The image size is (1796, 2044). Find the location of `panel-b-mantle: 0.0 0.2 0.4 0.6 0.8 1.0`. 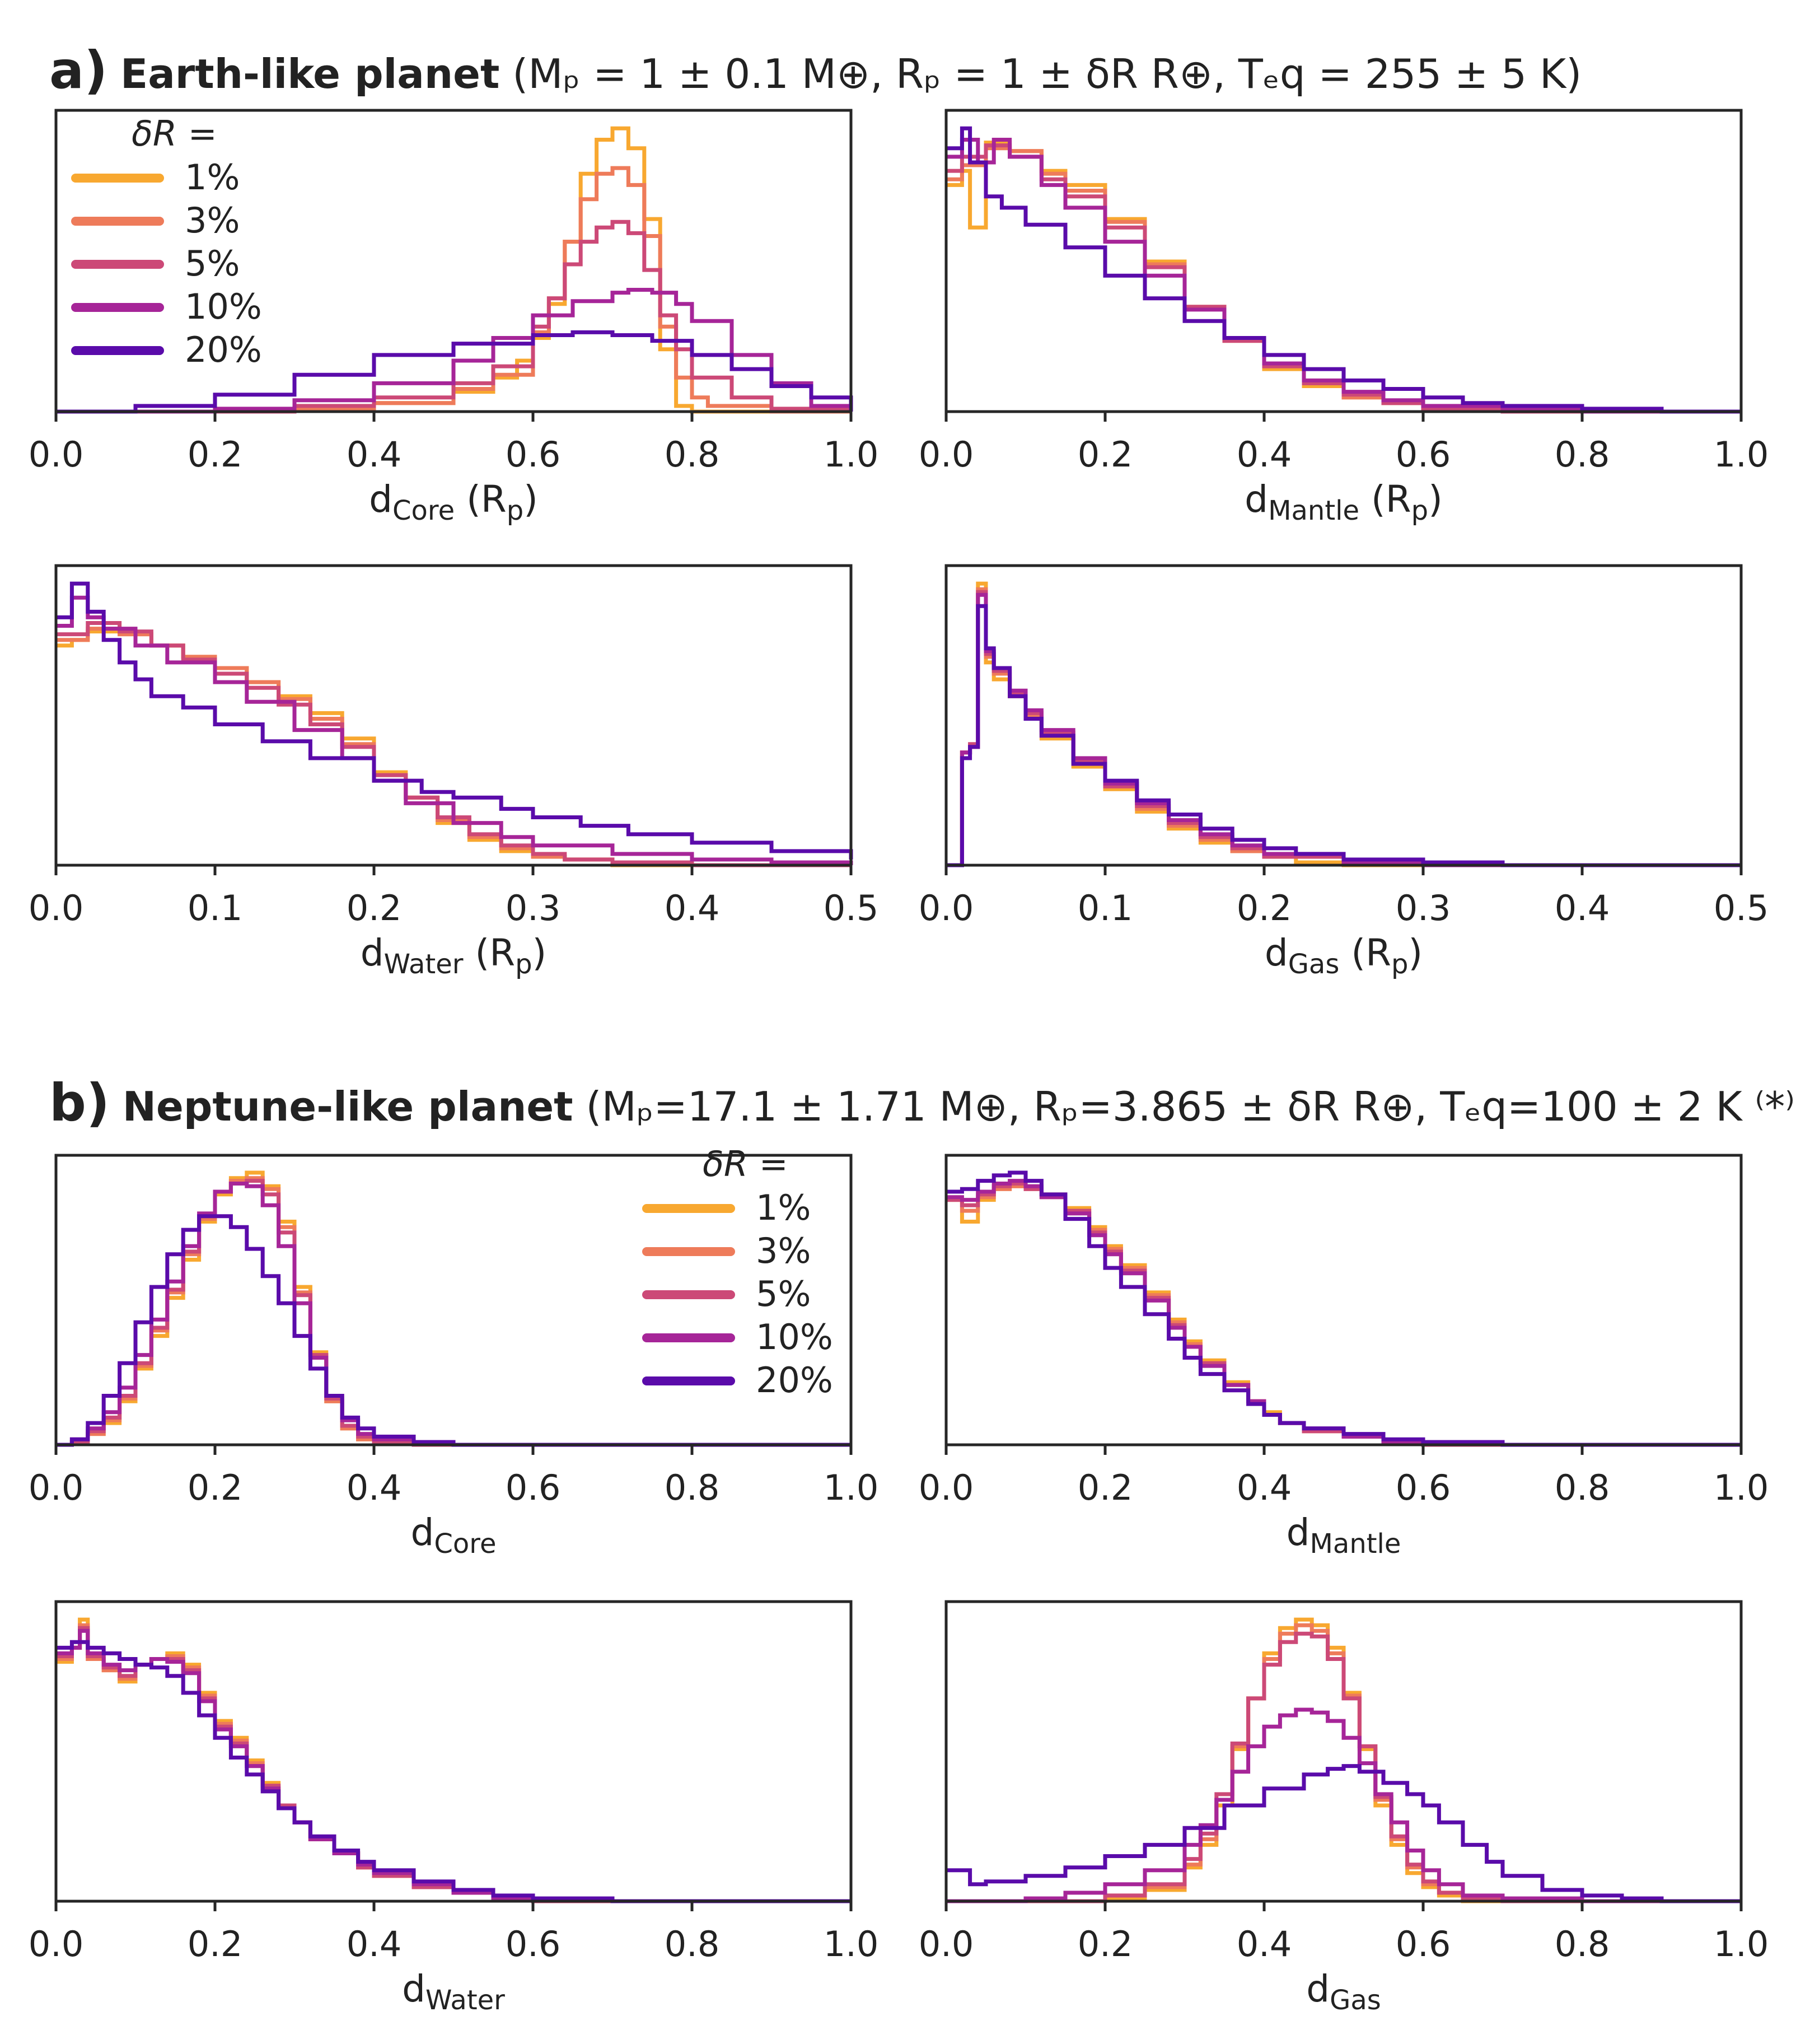

panel-b-mantle: 0.0 0.2 0.4 0.6 0.8 1.0 is located at coordinates (1344, 1331).